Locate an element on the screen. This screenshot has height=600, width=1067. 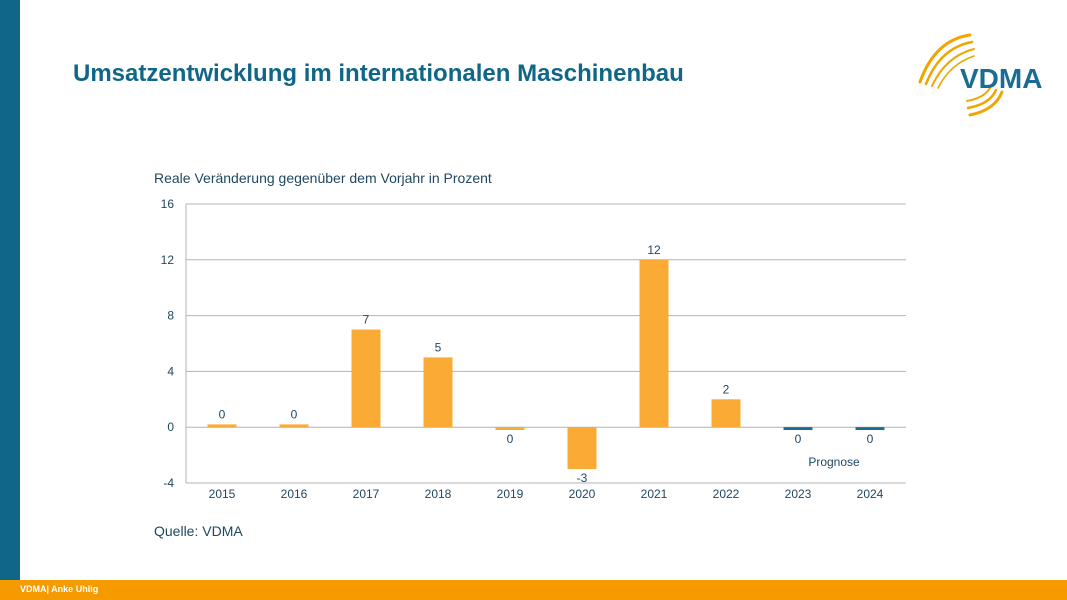
x-tick-label: 2020 is located at coordinates (582, 494).